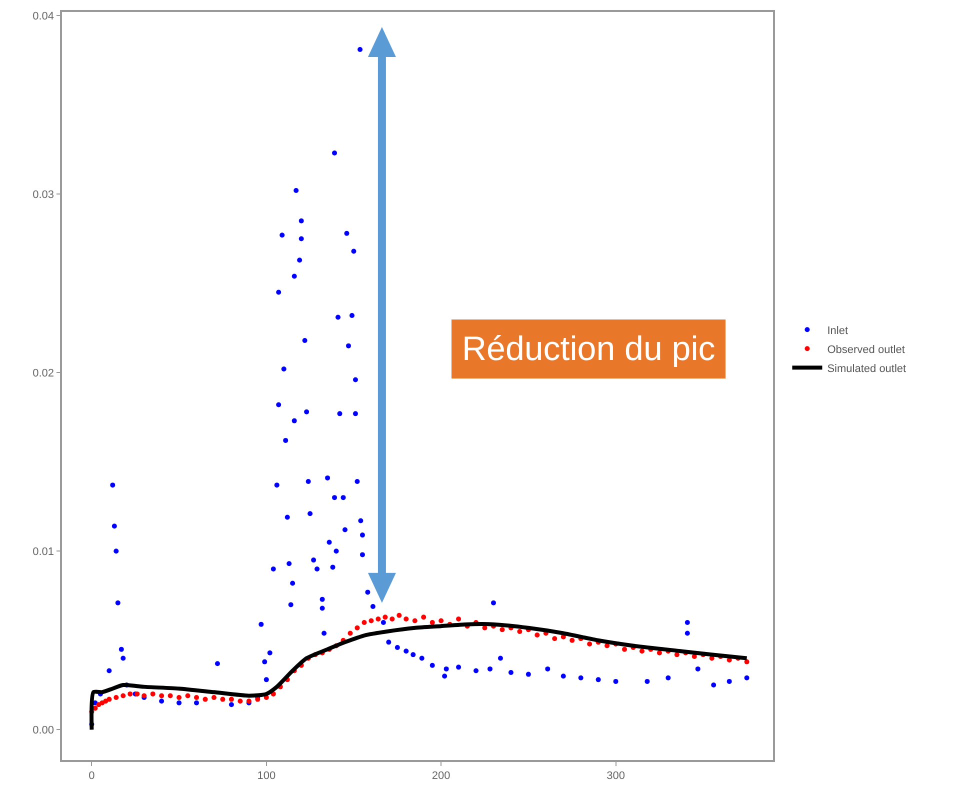 Image resolution: width=971 pixels, height=792 pixels. I want to click on x-tick-label: 100, so click(266, 776).